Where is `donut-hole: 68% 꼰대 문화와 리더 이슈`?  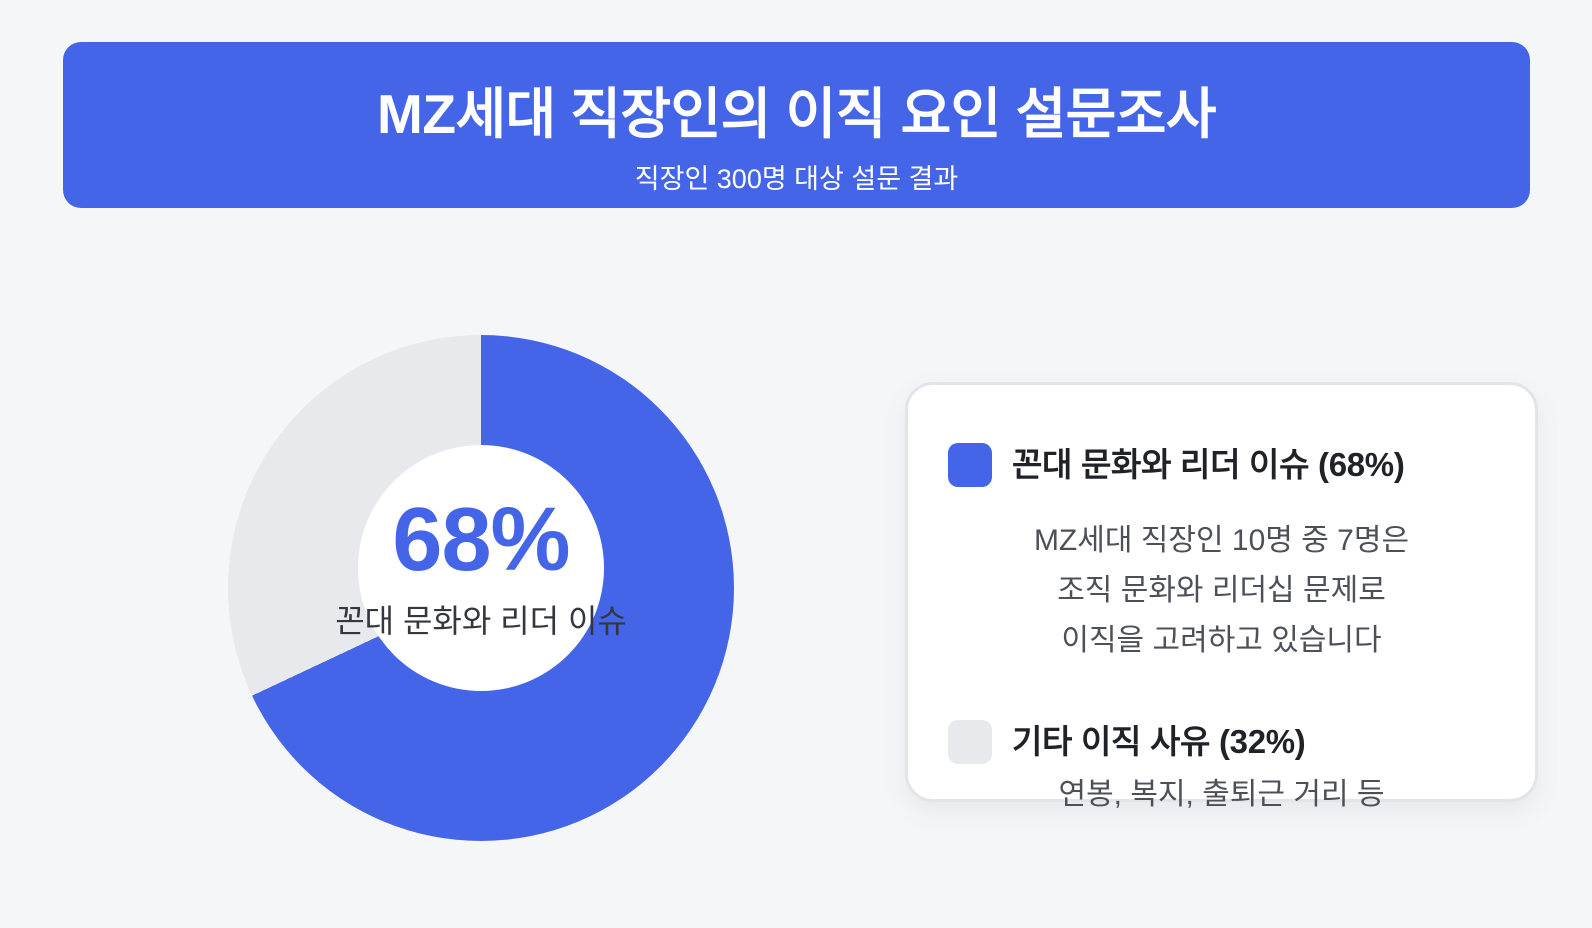
donut-hole: 68% 꼰대 문화와 리더 이슈 is located at coordinates (481, 568).